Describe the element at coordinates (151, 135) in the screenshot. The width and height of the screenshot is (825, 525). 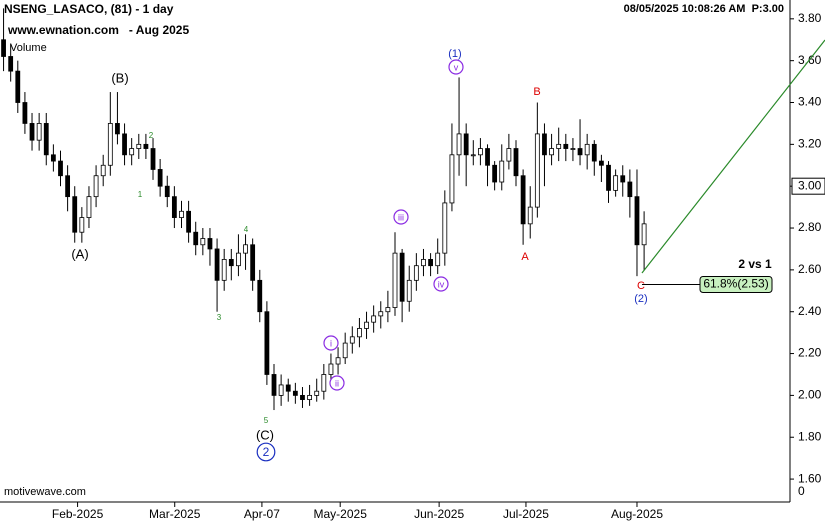
I see `wave-label: 2` at that location.